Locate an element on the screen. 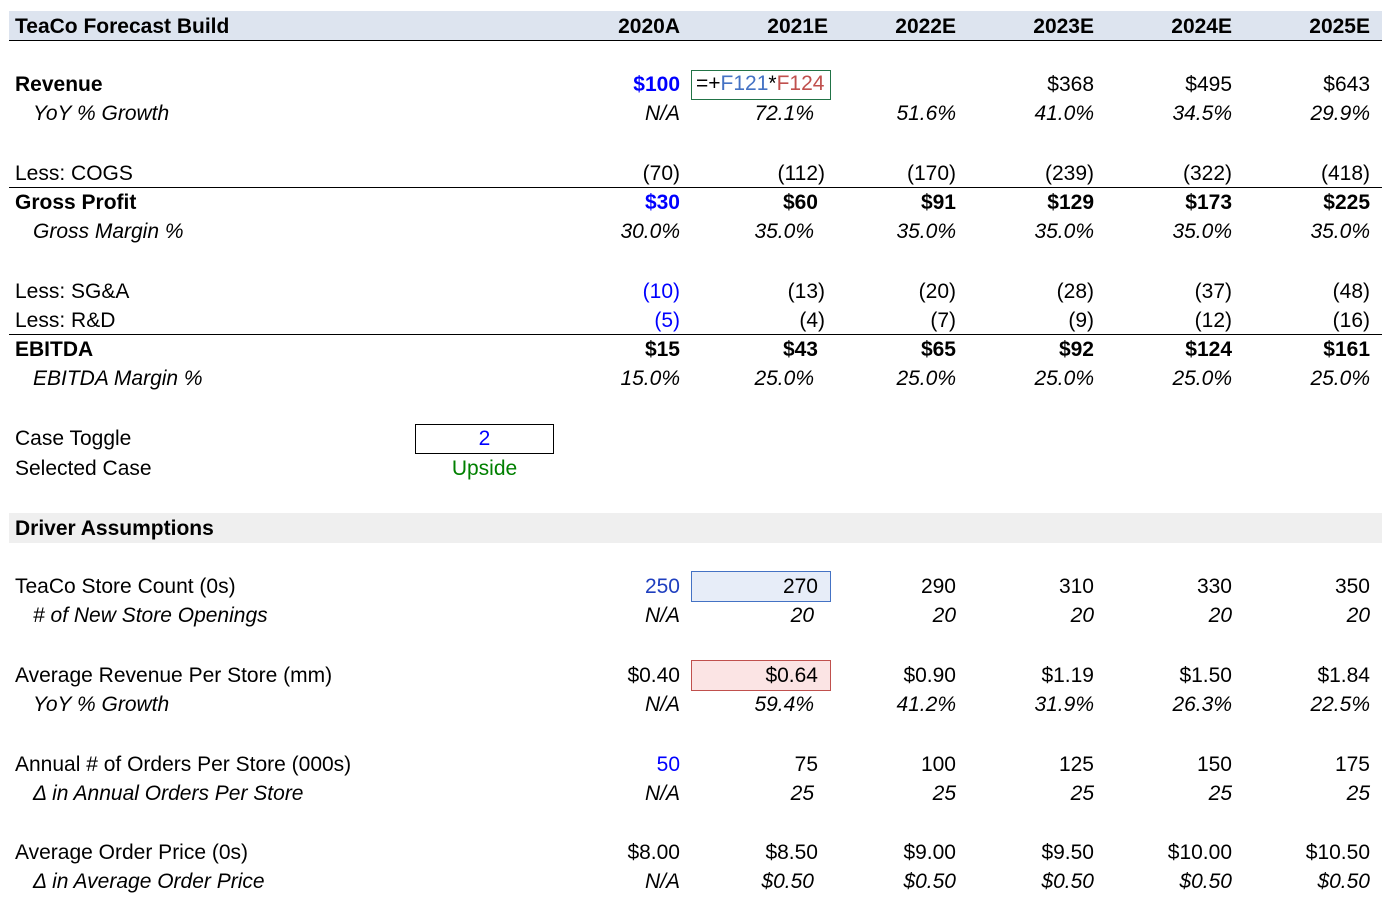 The height and width of the screenshot is (913, 1389). store-count-2020a: 250 is located at coordinates (662, 586).